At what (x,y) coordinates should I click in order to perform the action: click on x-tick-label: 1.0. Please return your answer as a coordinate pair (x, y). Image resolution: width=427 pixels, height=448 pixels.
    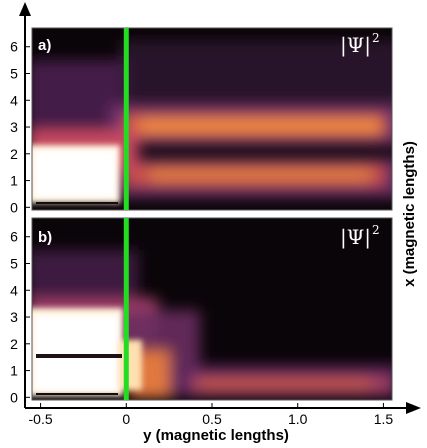
    Looking at the image, I should click on (298, 419).